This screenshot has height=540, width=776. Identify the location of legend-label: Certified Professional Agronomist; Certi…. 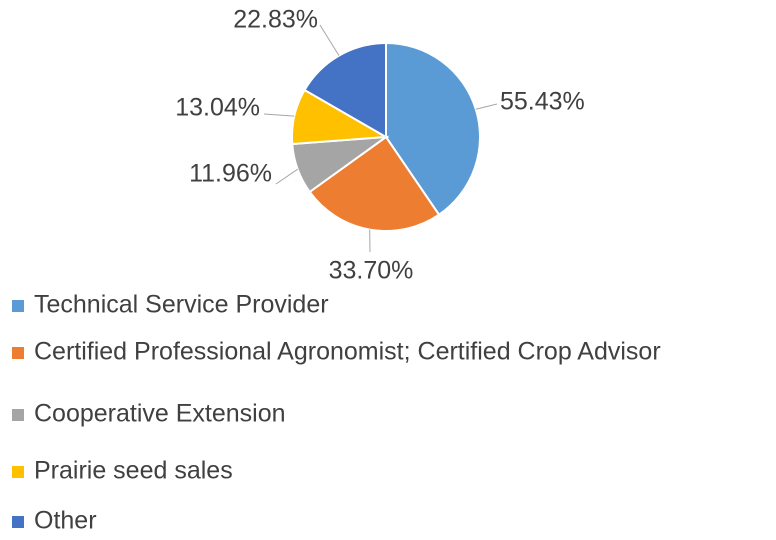
(347, 352).